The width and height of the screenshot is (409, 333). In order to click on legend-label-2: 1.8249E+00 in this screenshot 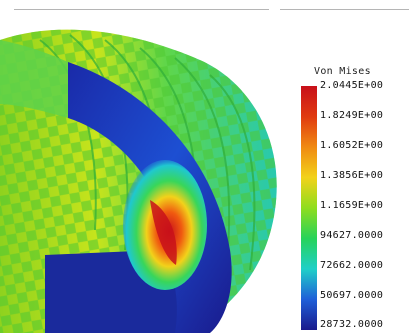, I will do `click(352, 115)`.